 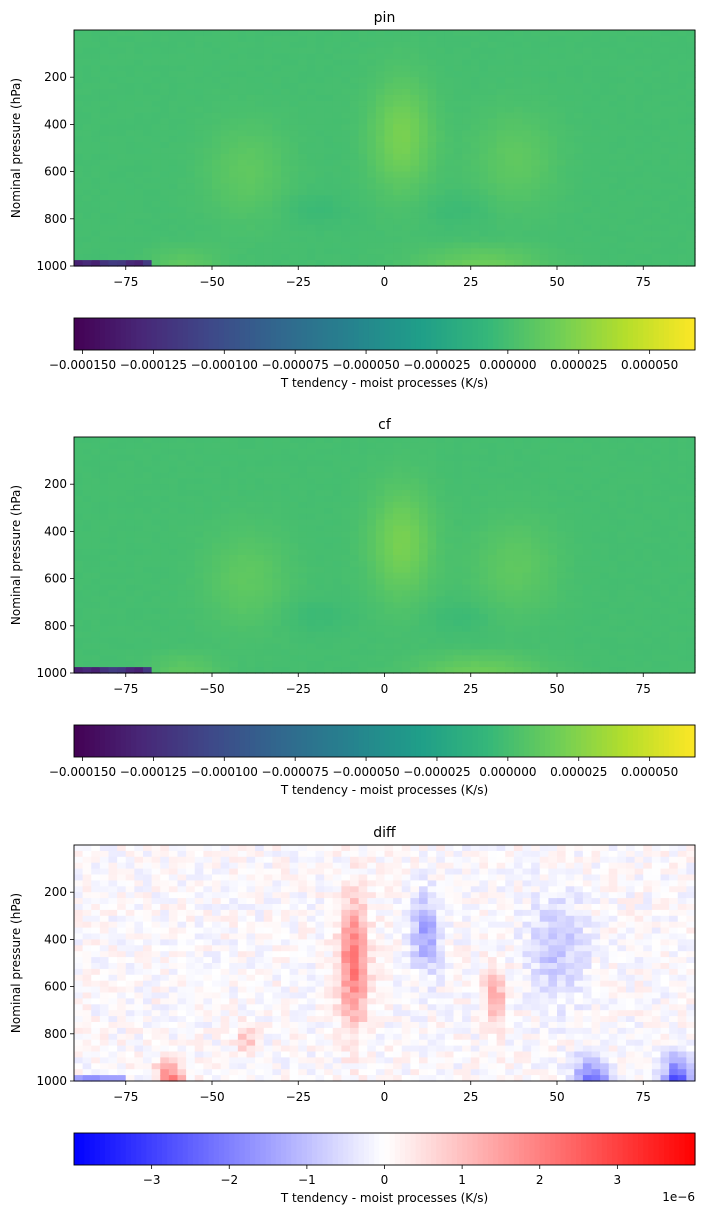 What do you see at coordinates (537, 334) in the screenshot?
I see `colorbar-segment` at bounding box center [537, 334].